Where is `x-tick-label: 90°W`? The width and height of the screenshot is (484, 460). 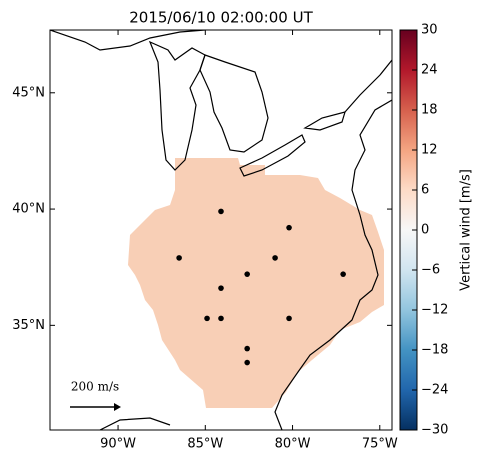
x-tick-label: 90°W is located at coordinates (118, 444).